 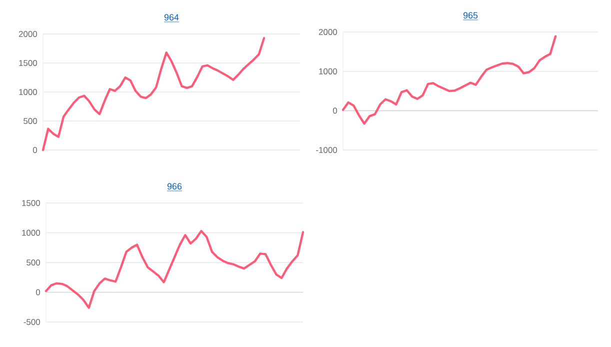 I want to click on chart-title: 965, so click(x=470, y=15).